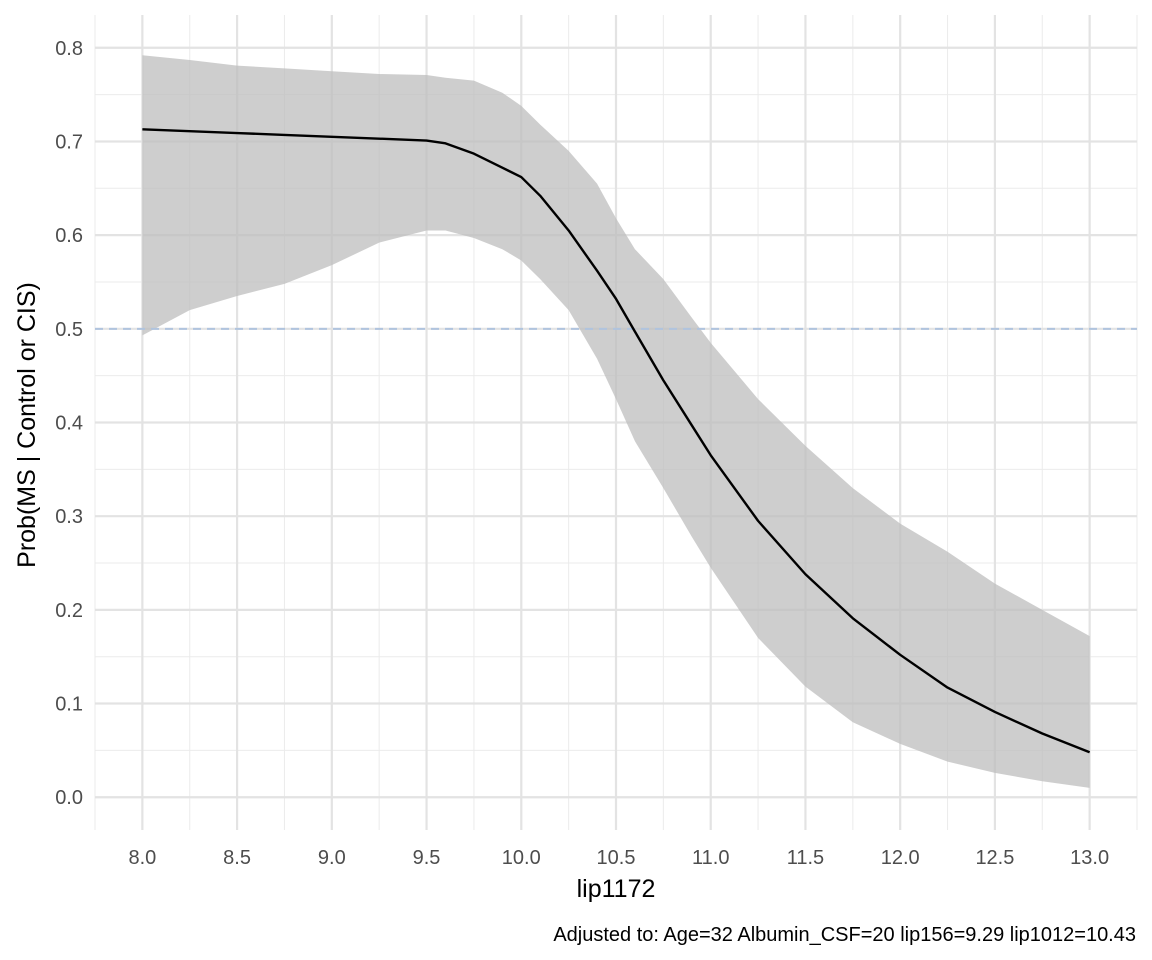 The width and height of the screenshot is (1152, 960). What do you see at coordinates (27, 425) in the screenshot?
I see `y-axis-title: Prob(MS | Control or CIS)` at bounding box center [27, 425].